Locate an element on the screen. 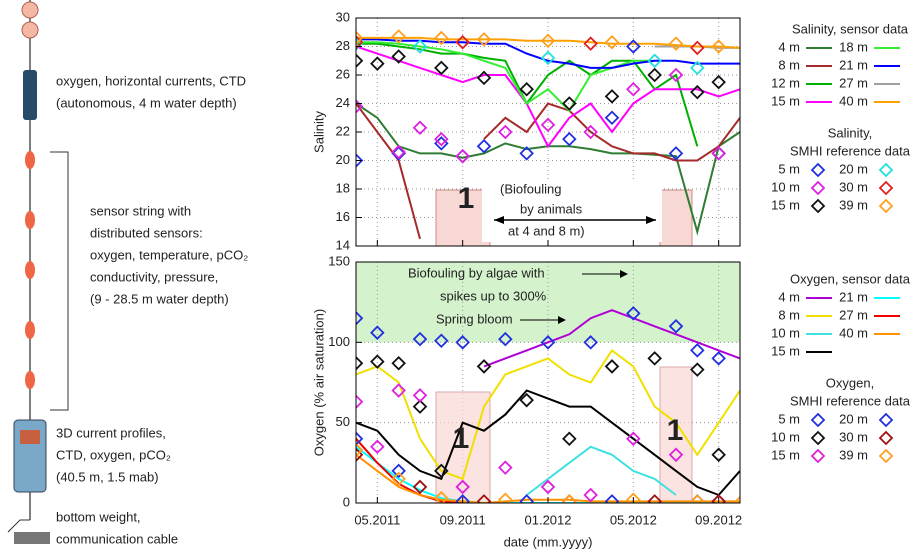 The height and width of the screenshot is (552, 912). y-tick-label: 16 is located at coordinates (343, 216).